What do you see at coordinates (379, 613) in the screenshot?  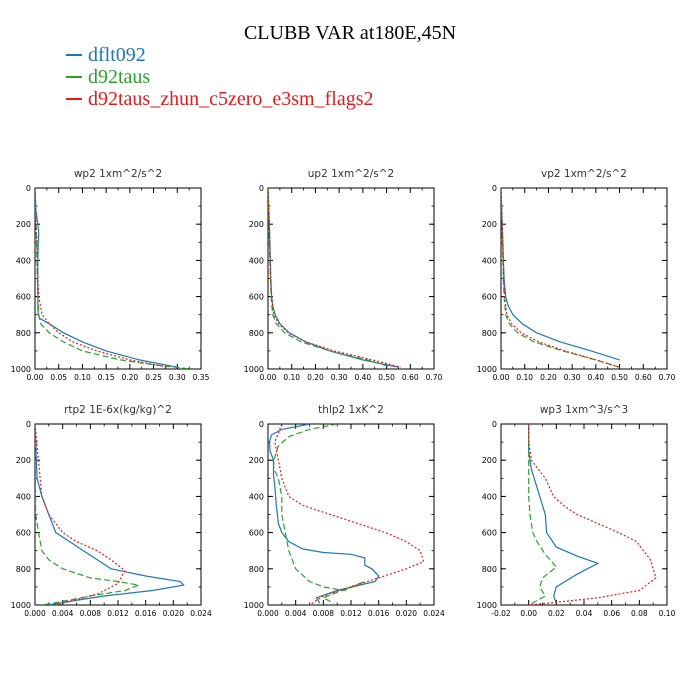 I see `x-tick-label: 0.016` at bounding box center [379, 613].